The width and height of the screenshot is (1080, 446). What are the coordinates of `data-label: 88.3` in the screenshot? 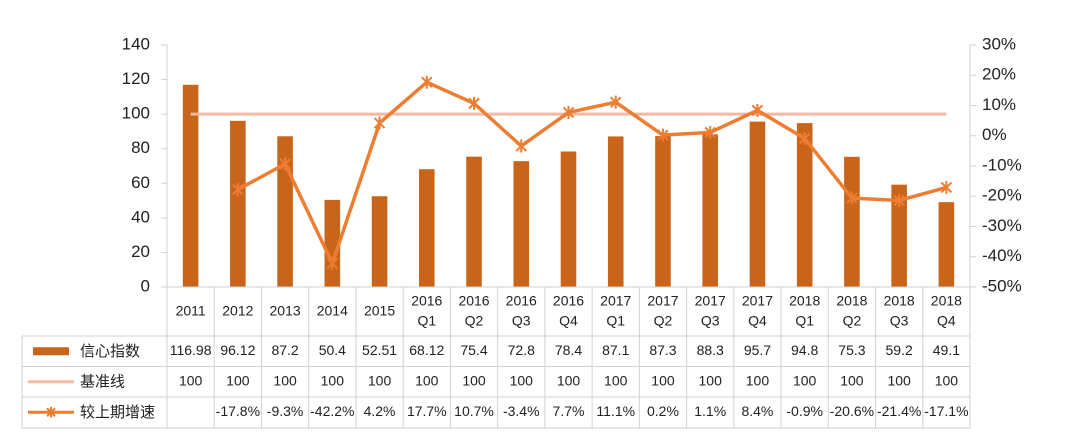 It's located at (710, 350).